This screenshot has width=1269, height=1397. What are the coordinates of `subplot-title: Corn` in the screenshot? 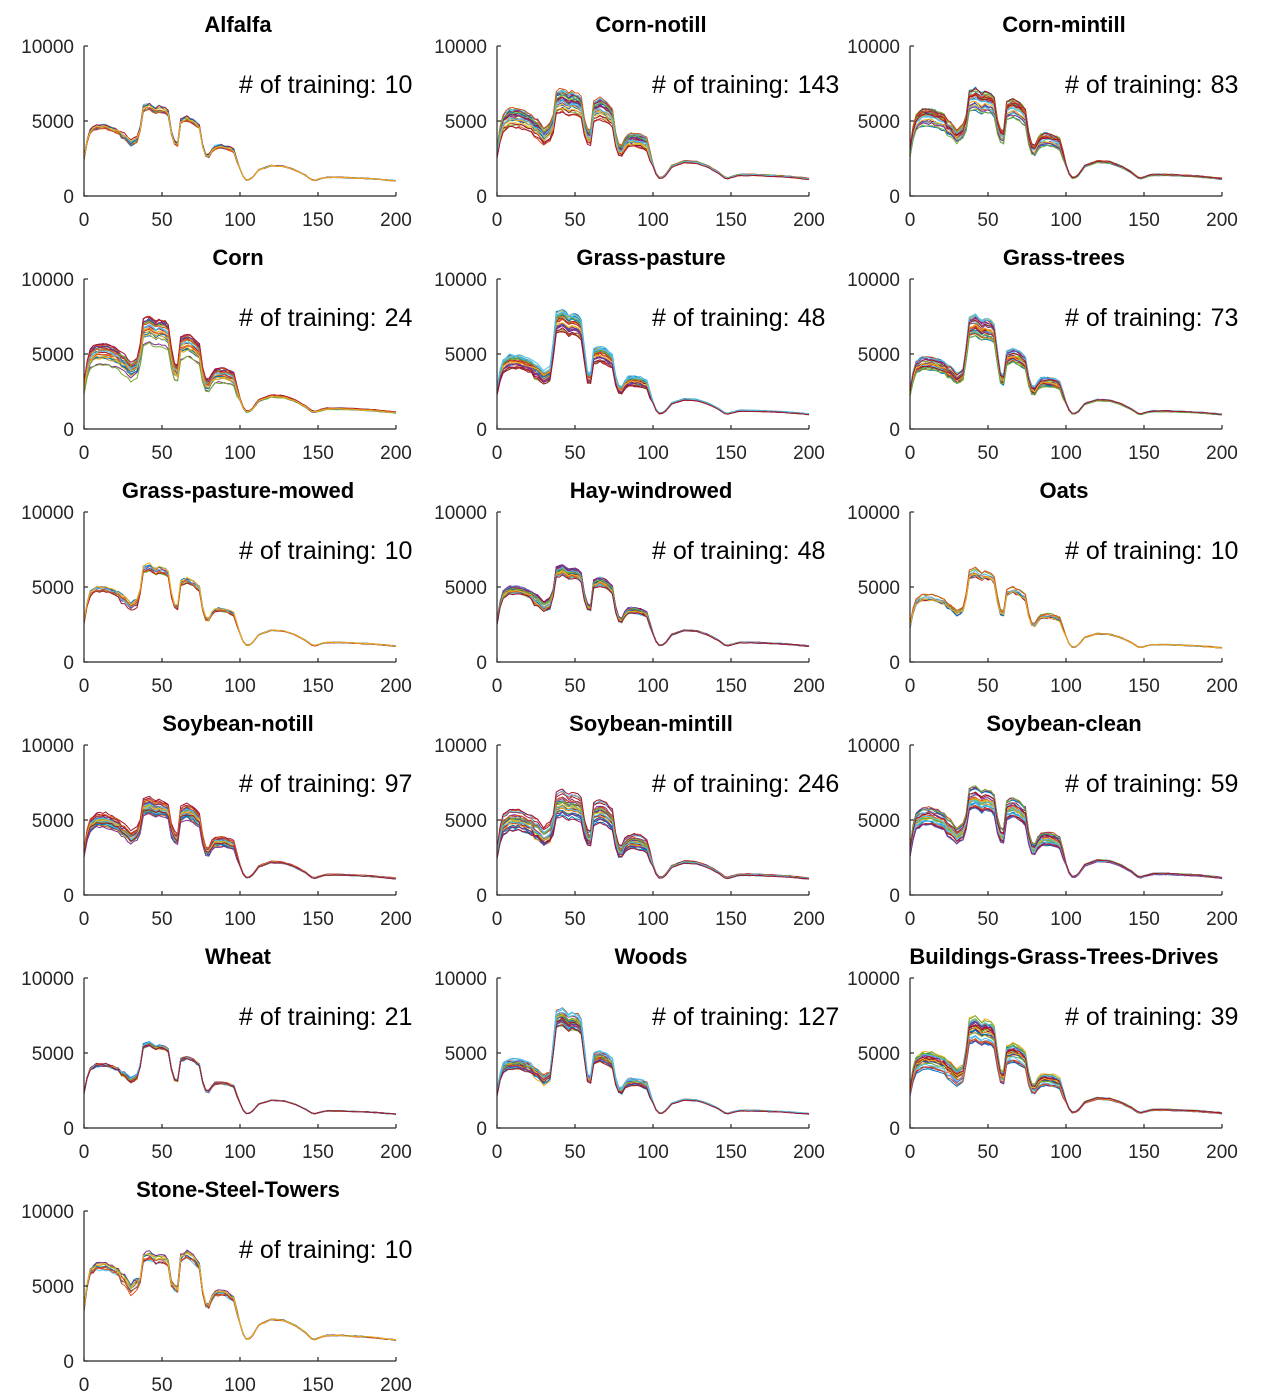 It's located at (237, 257).